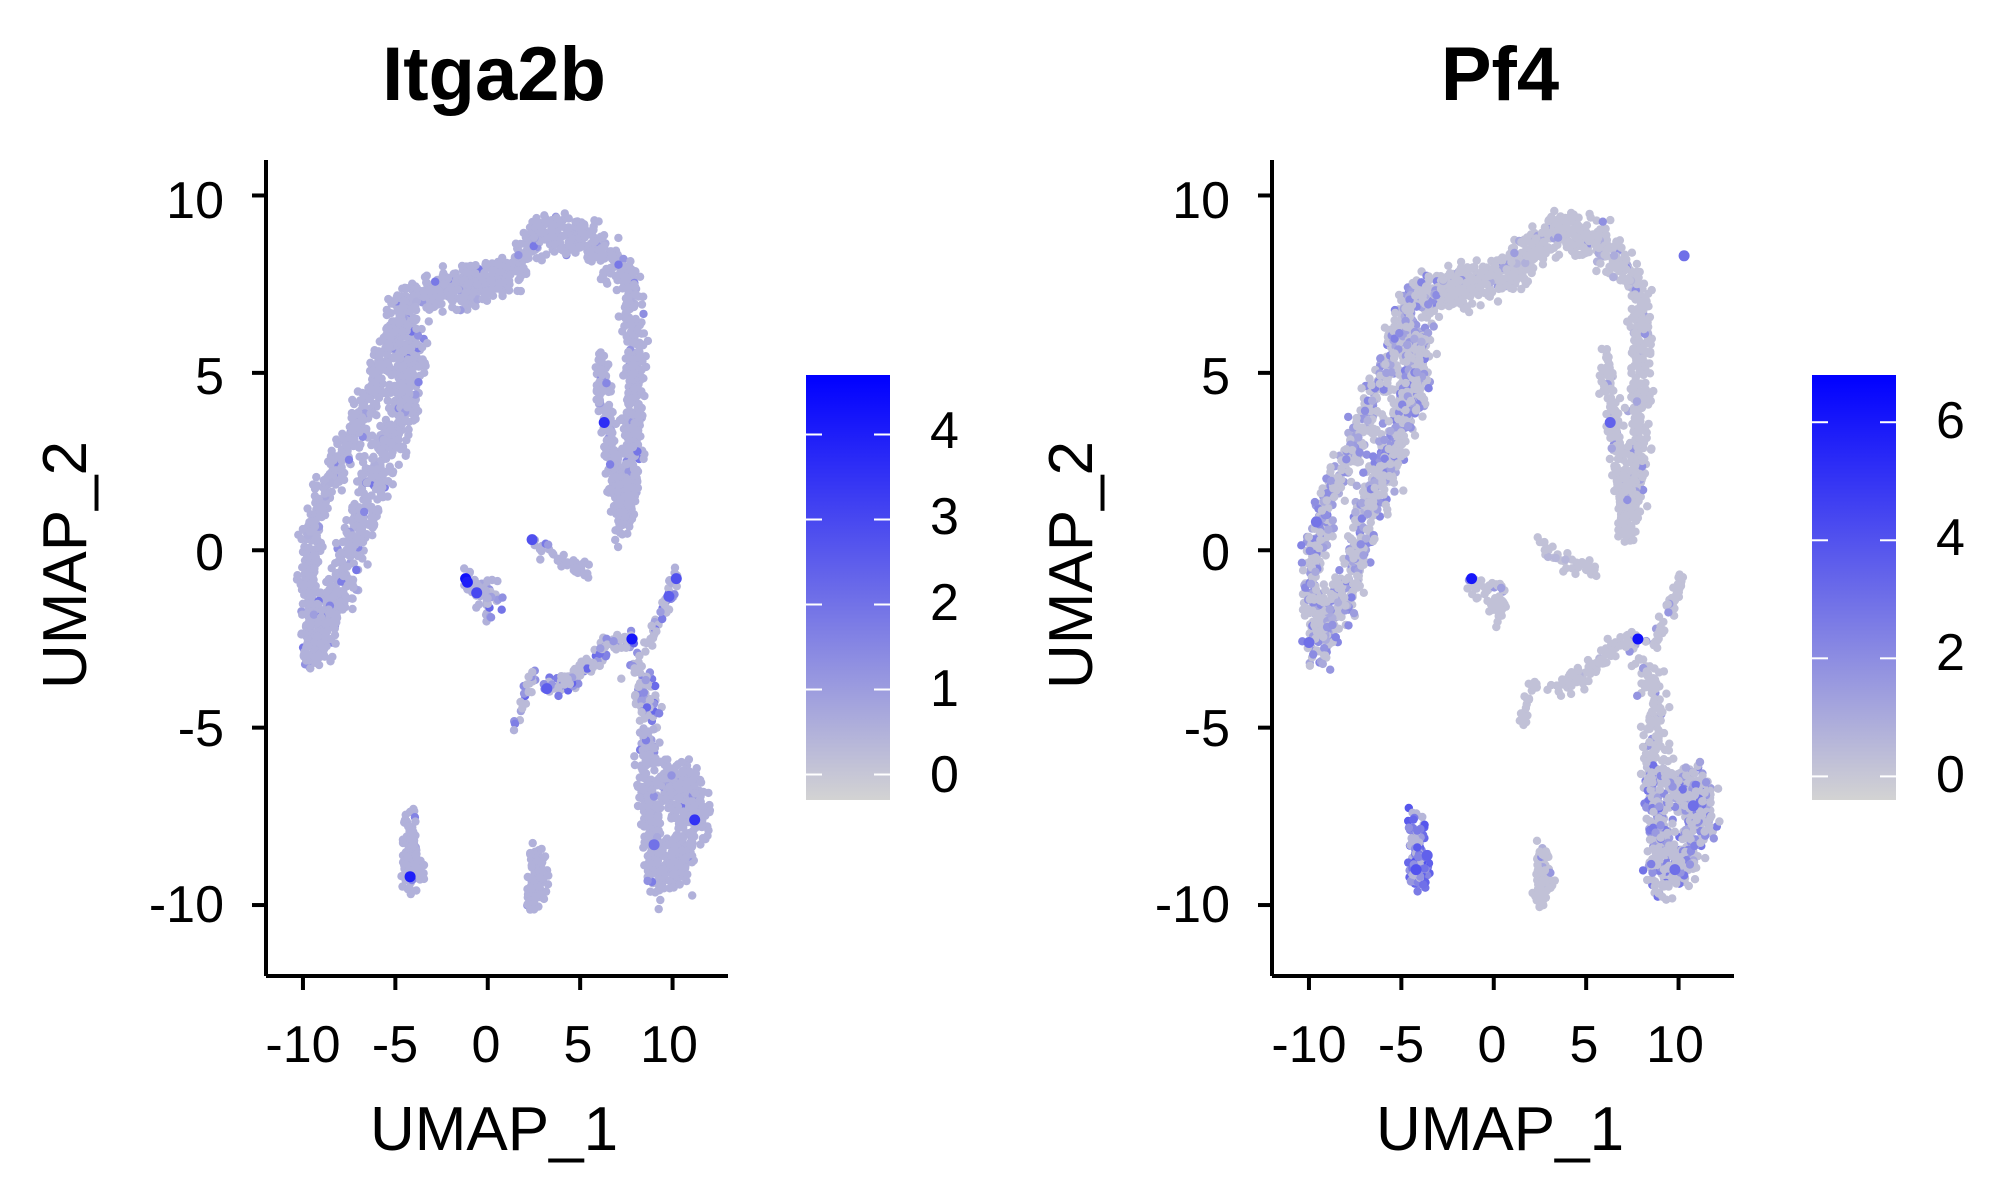 The height and width of the screenshot is (1200, 2000). I want to click on y-tick-label: 0, so click(209, 553).